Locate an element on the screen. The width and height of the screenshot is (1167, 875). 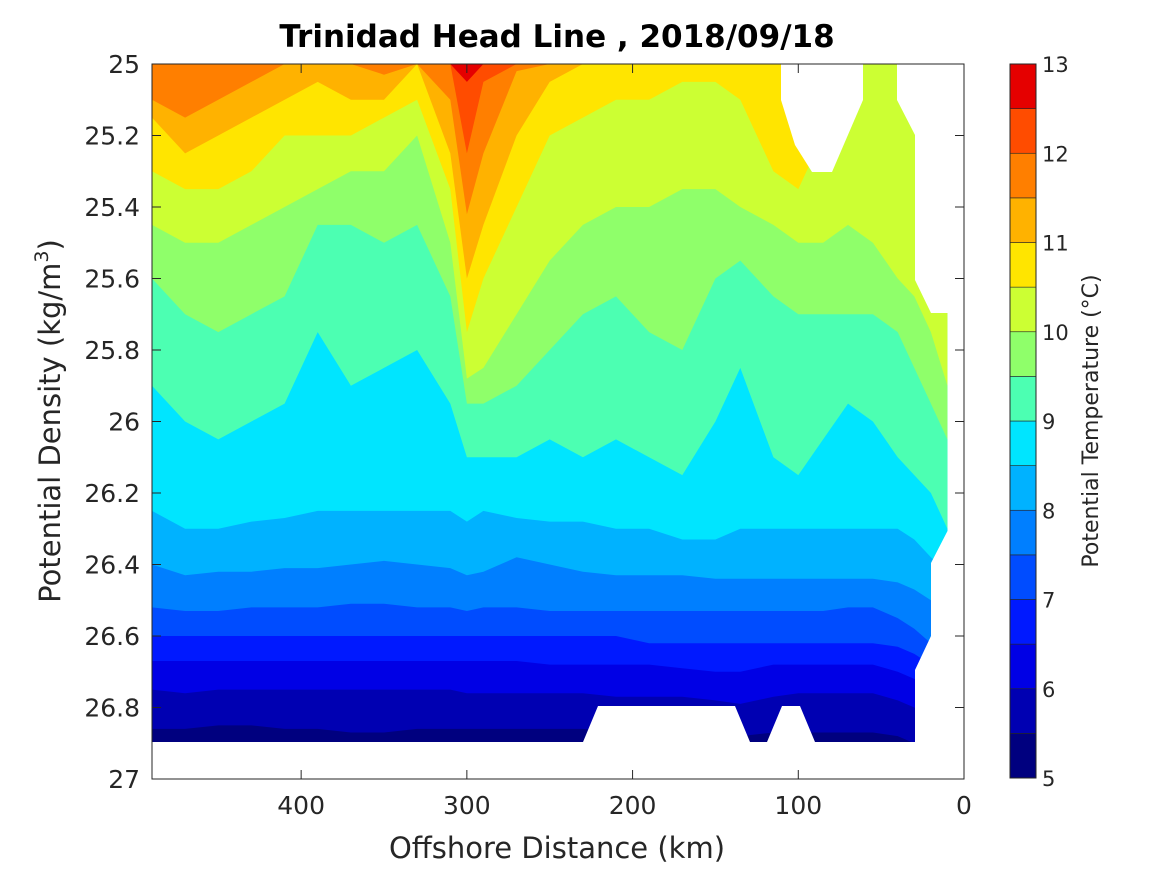
x-tick-label: 0 is located at coordinates (964, 805).